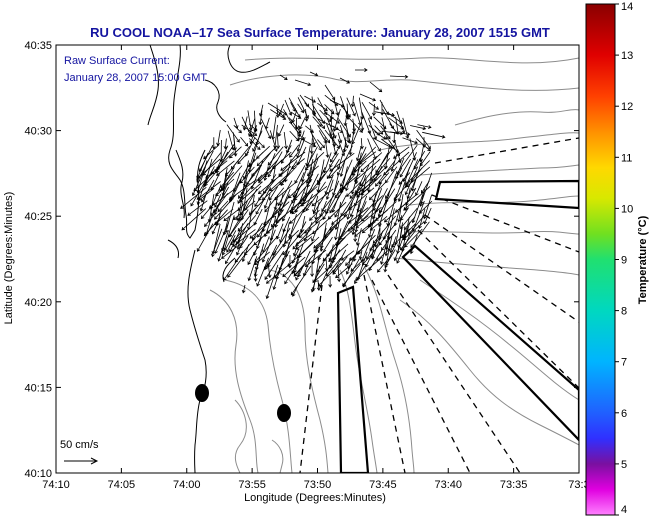 This screenshot has width=651, height=519. I want to click on colorbar-tick-label: 7, so click(624, 363).